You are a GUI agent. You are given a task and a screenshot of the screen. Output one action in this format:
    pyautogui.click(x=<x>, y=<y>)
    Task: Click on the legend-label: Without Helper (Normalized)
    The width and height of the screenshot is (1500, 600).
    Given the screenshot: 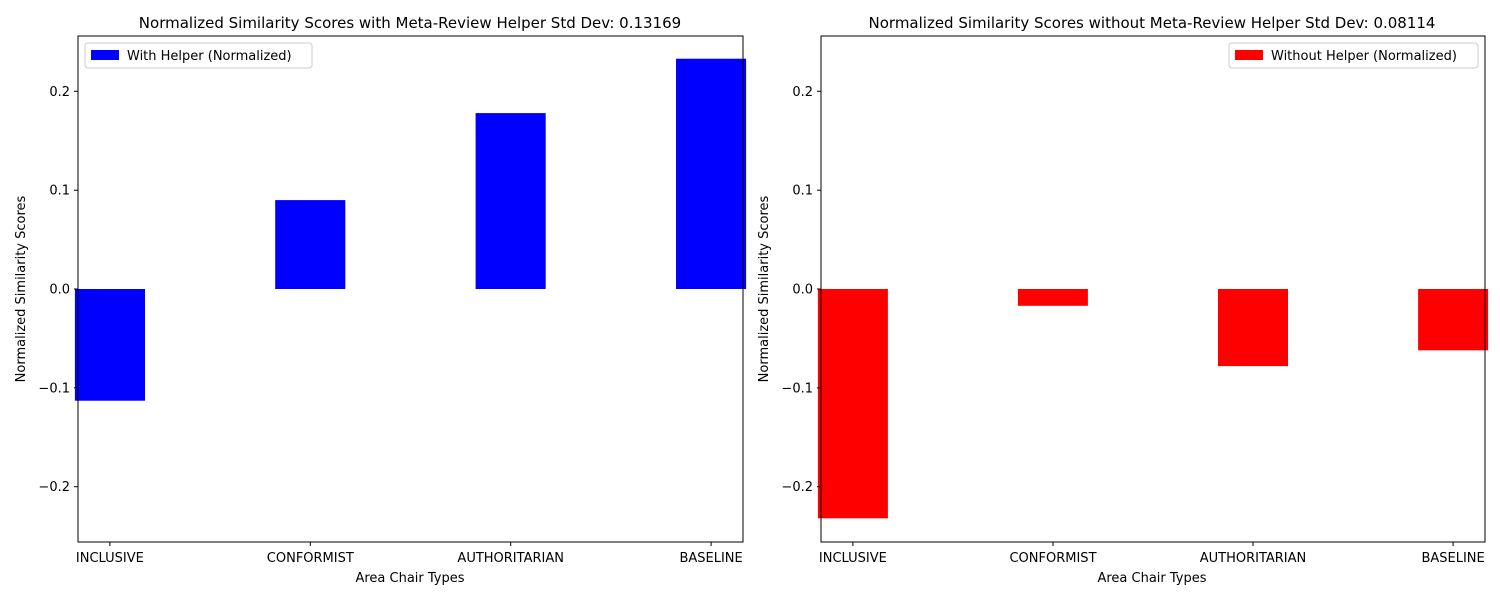 What is the action you would take?
    pyautogui.click(x=1364, y=56)
    